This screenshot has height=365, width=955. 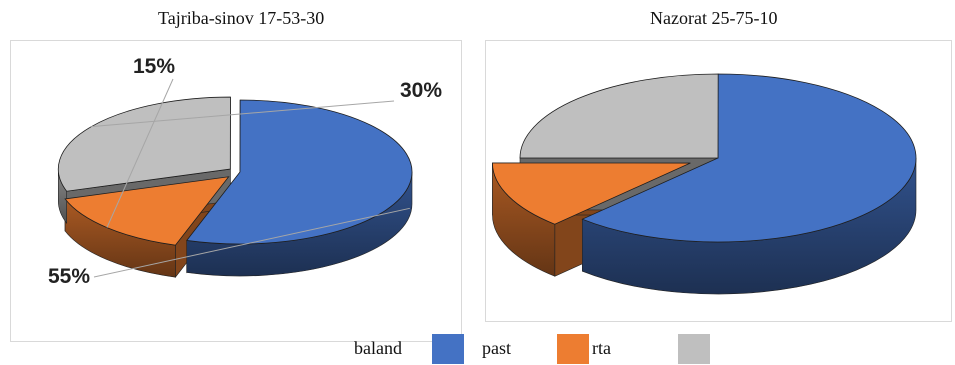 What do you see at coordinates (241, 18) in the screenshot?
I see `chart-title-left: Tajriba-sinov 17-53-30` at bounding box center [241, 18].